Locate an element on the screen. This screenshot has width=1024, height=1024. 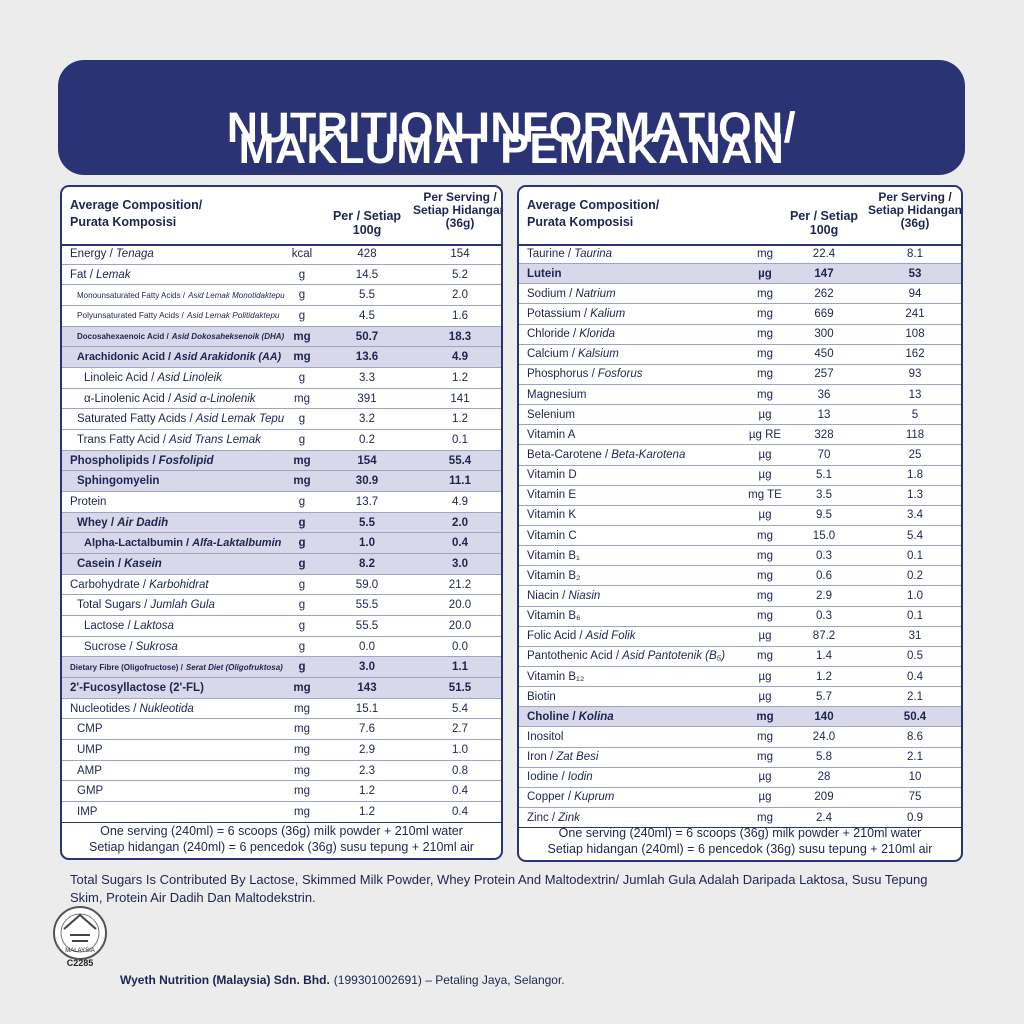
nutrient-local-label: Alfa-Laktalbumin is located at coordinates (237, 543).